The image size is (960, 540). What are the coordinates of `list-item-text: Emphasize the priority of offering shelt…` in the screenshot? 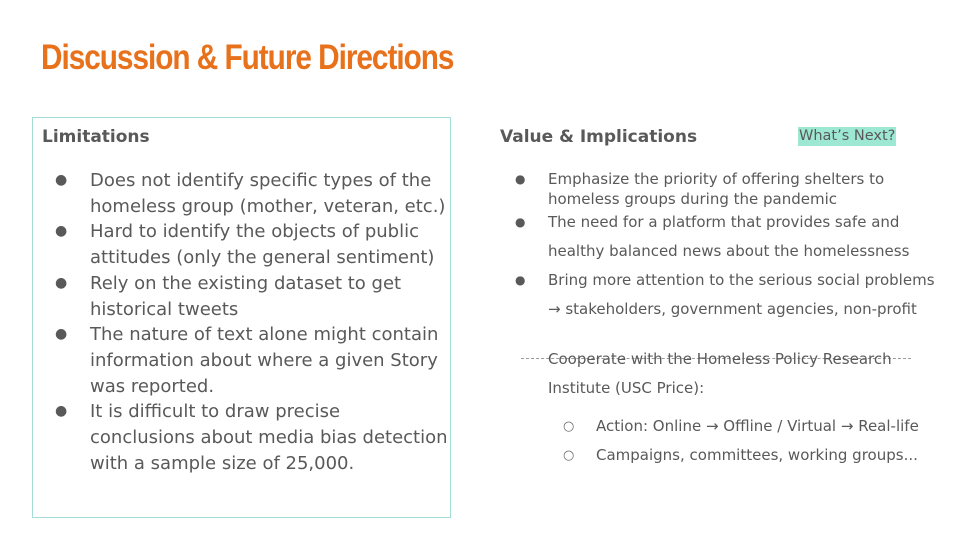 It's located at (716, 189).